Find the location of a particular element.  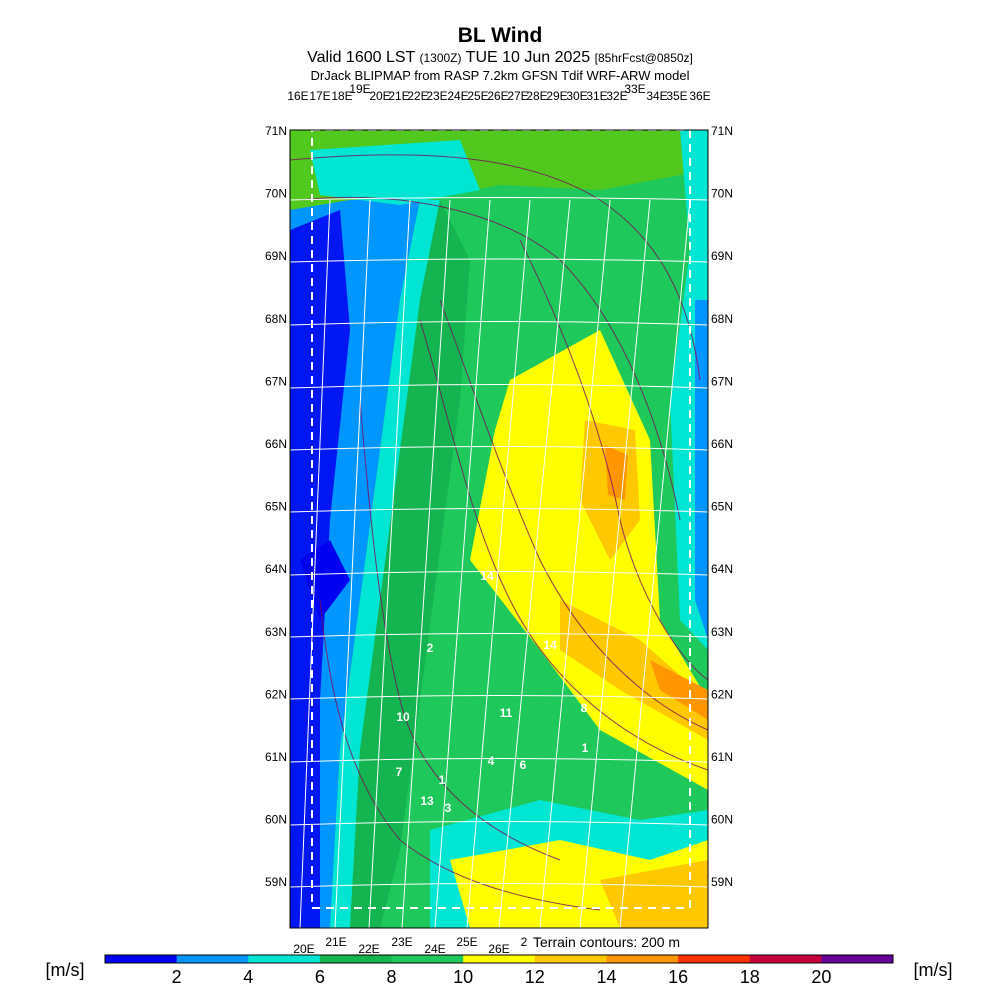

lon-label: 30E is located at coordinates (576, 96).